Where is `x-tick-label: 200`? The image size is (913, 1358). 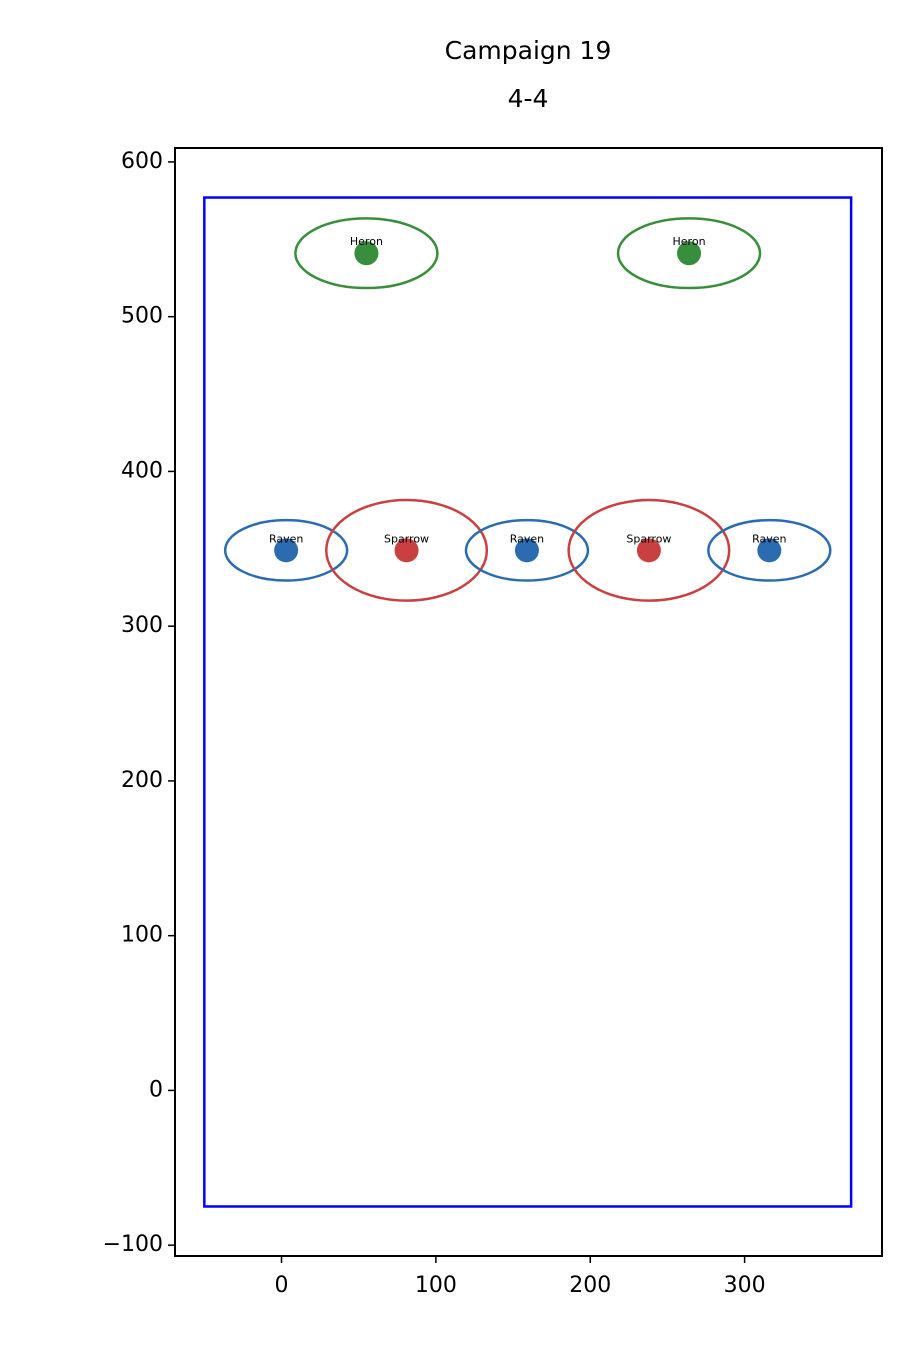
x-tick-label: 200 is located at coordinates (590, 1285).